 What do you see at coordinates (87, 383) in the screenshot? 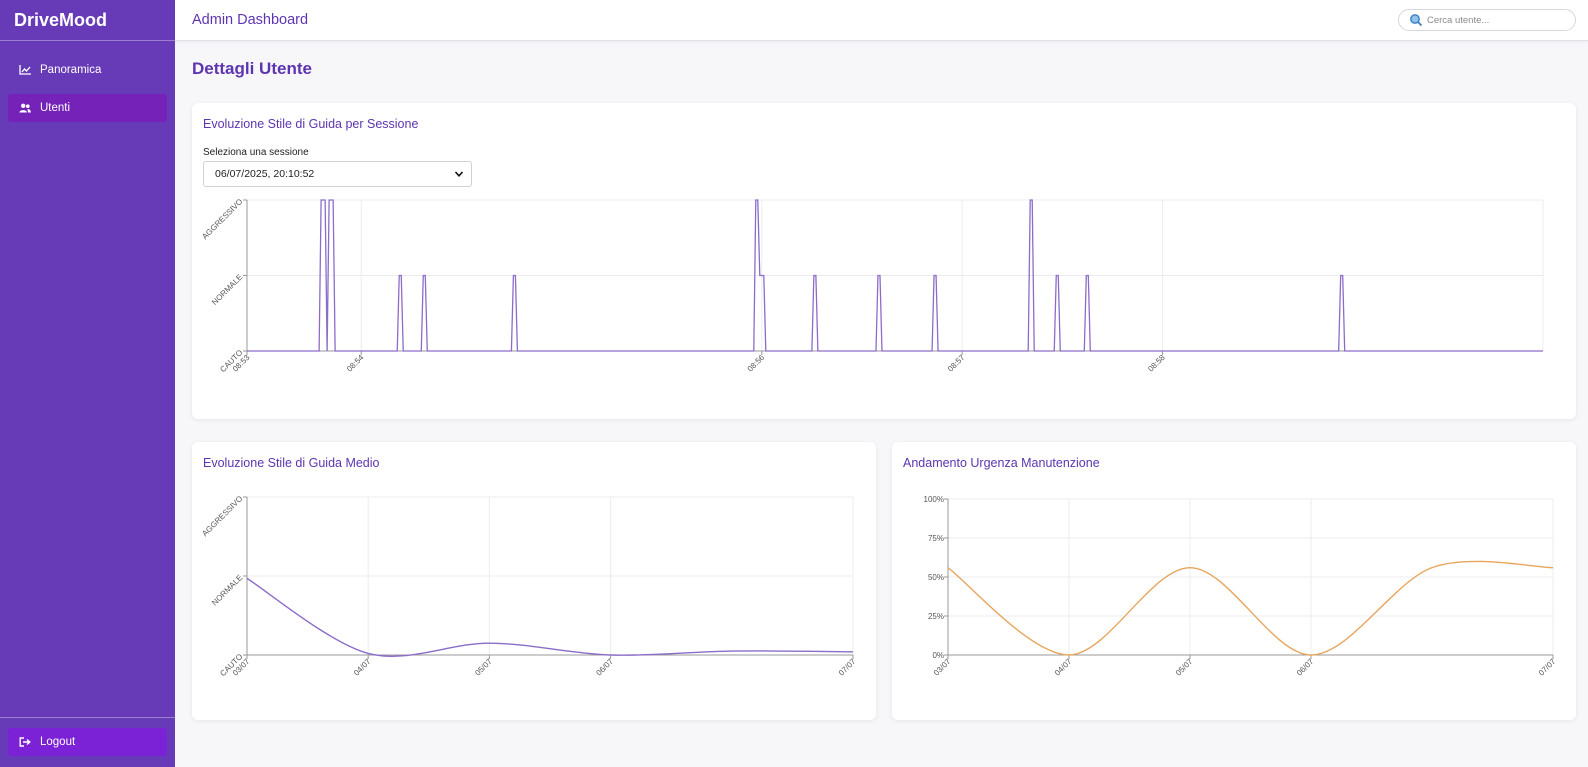
I see `sidebar: DriveMood Panoramica Utenti Logout` at bounding box center [87, 383].